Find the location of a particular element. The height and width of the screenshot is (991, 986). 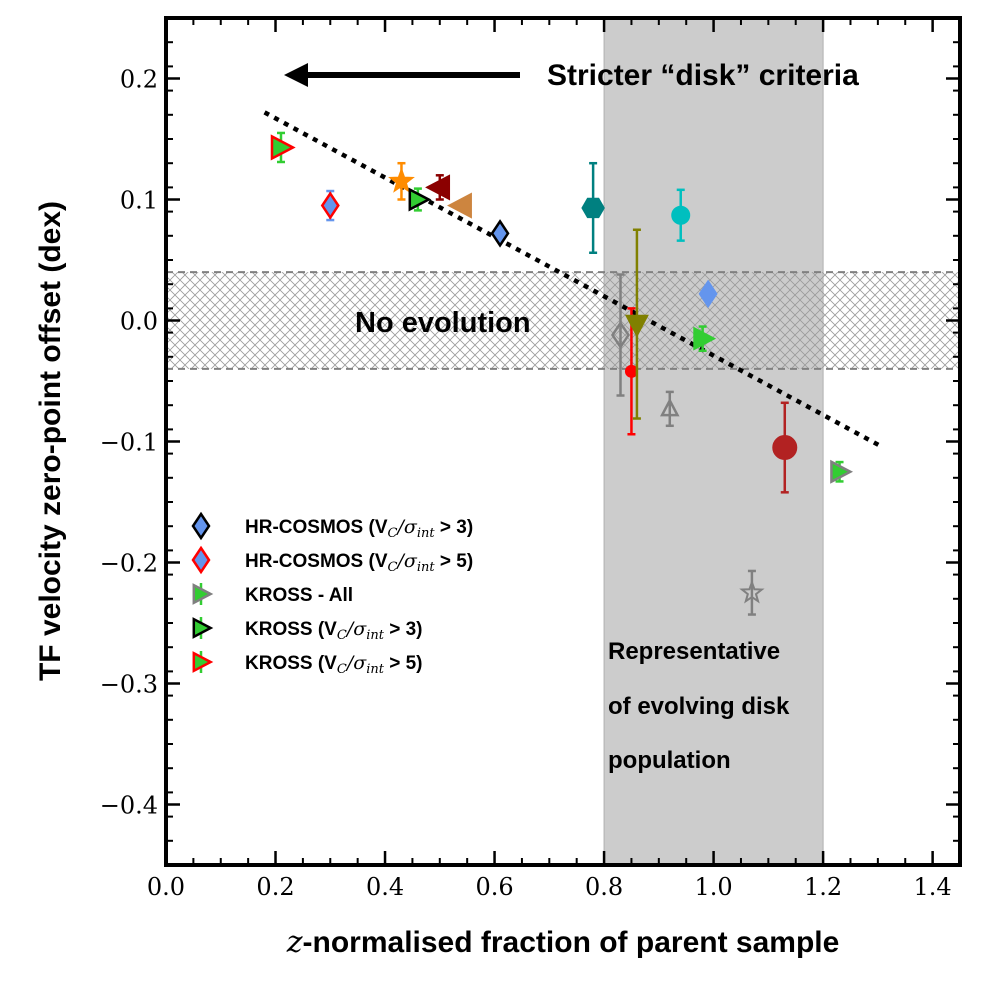

y-tick-label: −0.3 is located at coordinates (129, 685).